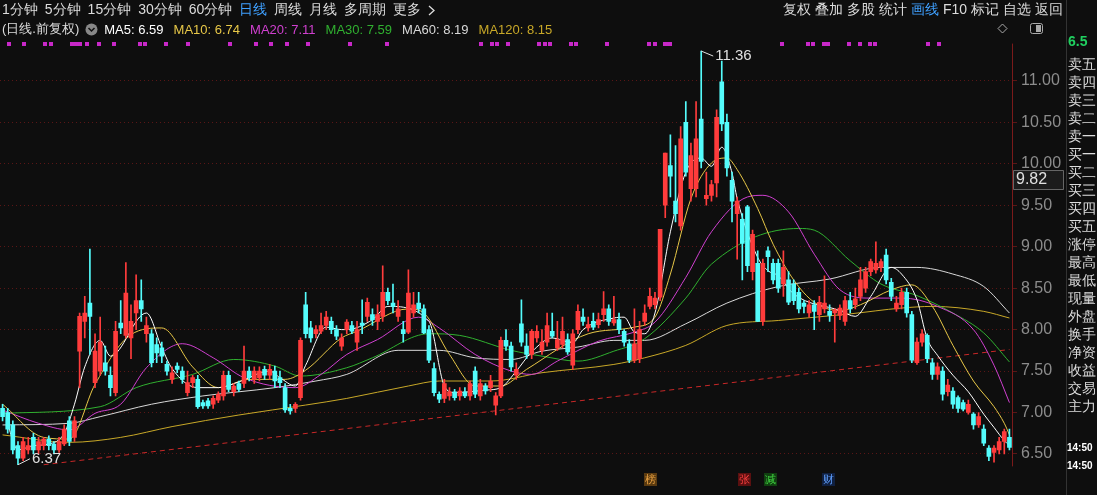 The height and width of the screenshot is (495, 1097). I want to click on text: 9.82, so click(1032, 179).